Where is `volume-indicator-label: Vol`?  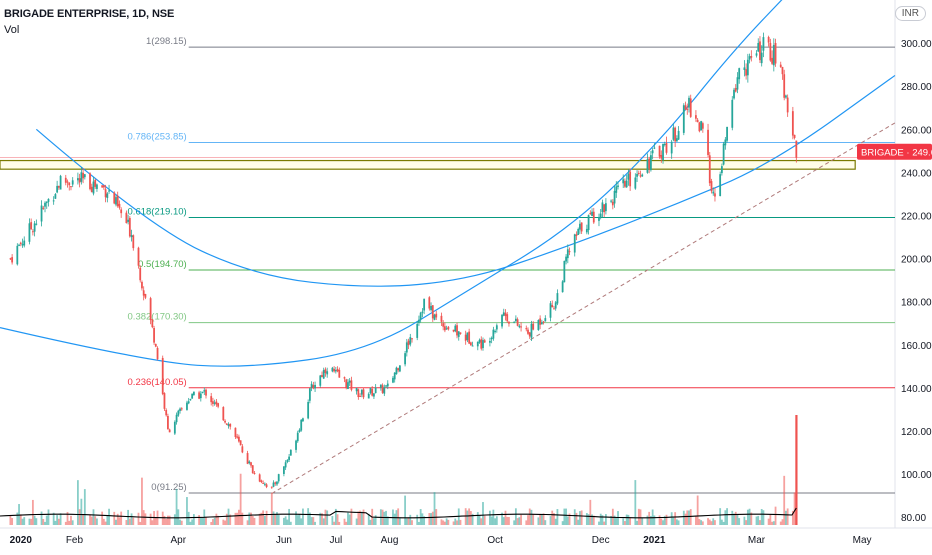
volume-indicator-label: Vol is located at coordinates (12, 30).